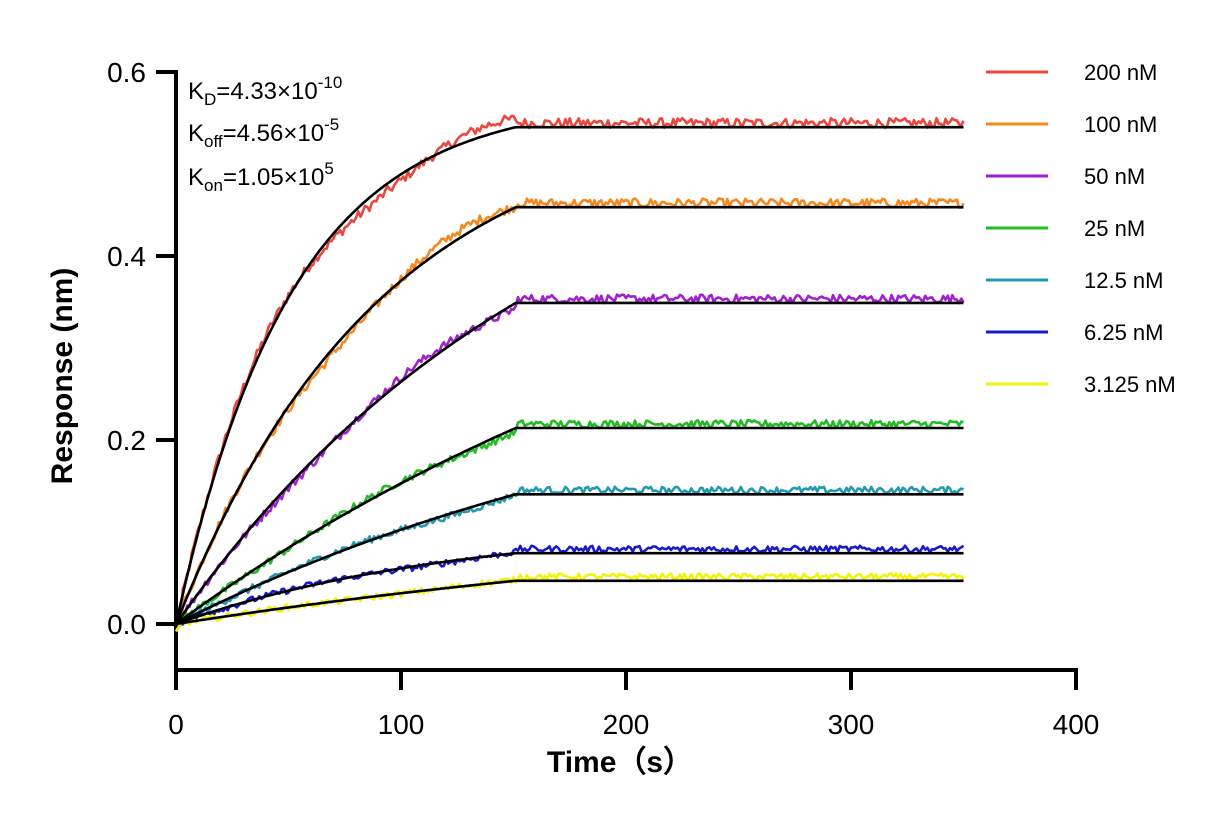  Describe the element at coordinates (265, 91) in the screenshot. I see `kd-annotation: KD=4.33×10-10` at that location.